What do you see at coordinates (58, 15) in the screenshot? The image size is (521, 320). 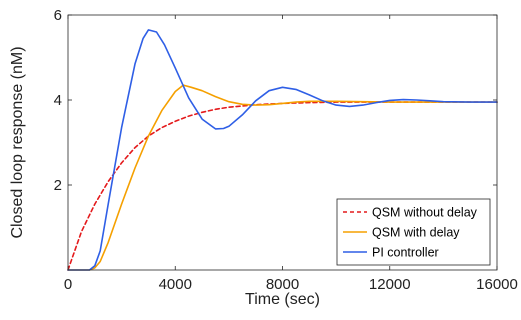 I see `y-tick-label: 6` at bounding box center [58, 15].